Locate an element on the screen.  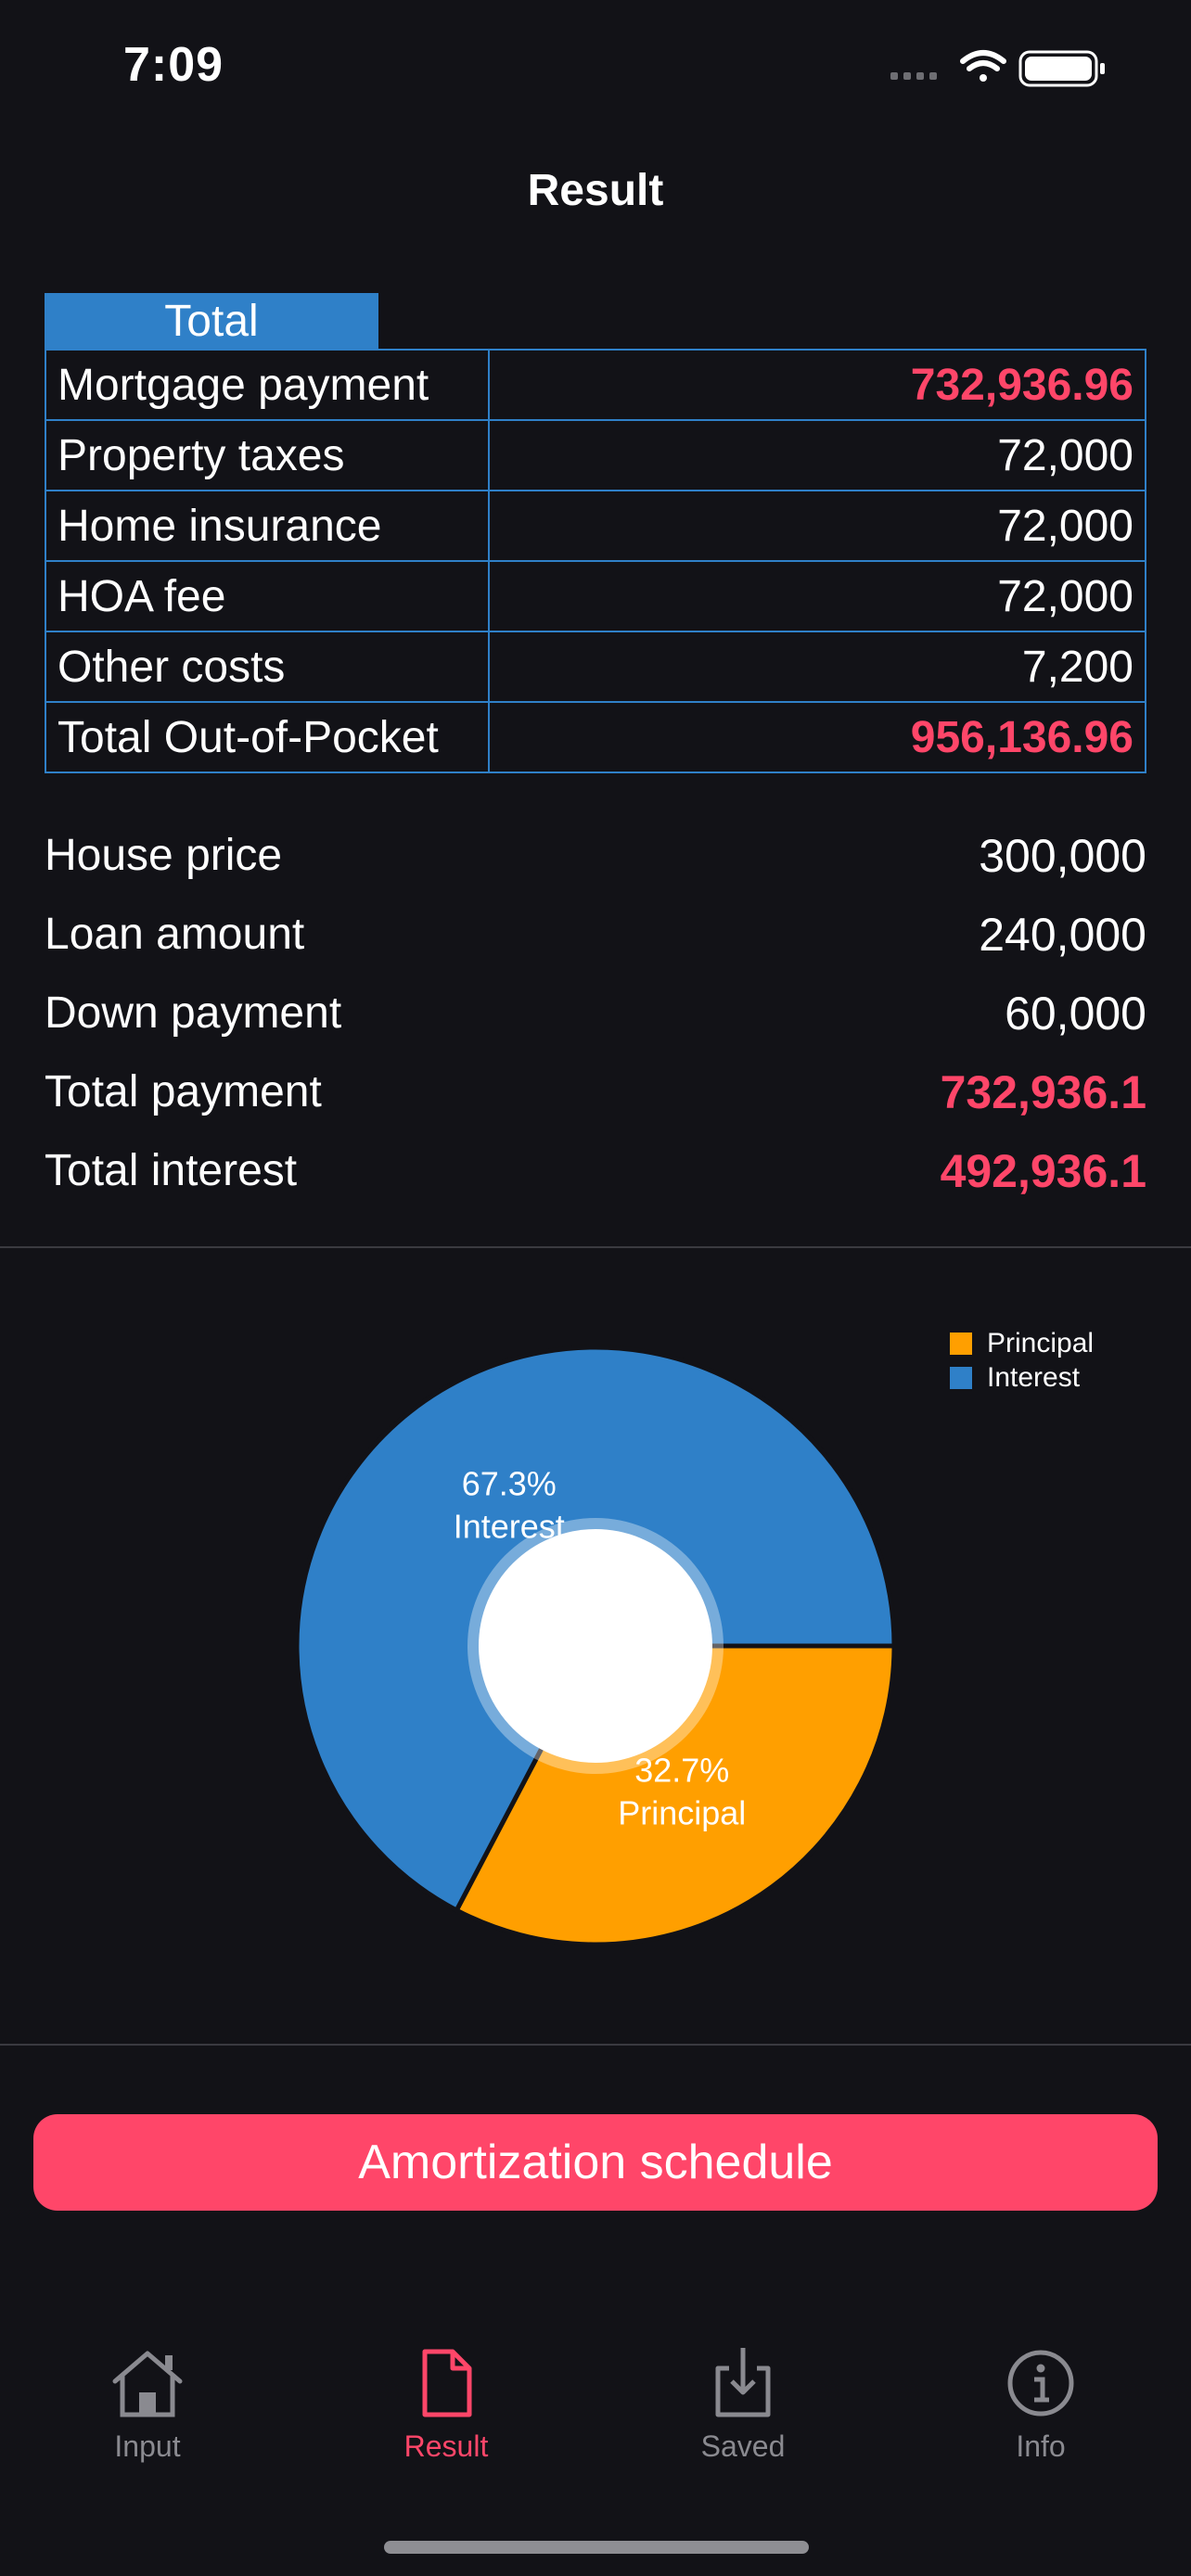
cost-label: Mortgage payment is located at coordinates (267, 385).